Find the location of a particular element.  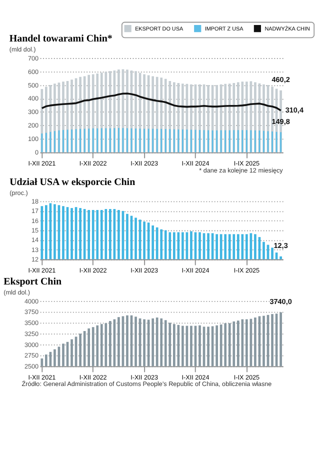

data-label: 460,2 is located at coordinates (281, 79).